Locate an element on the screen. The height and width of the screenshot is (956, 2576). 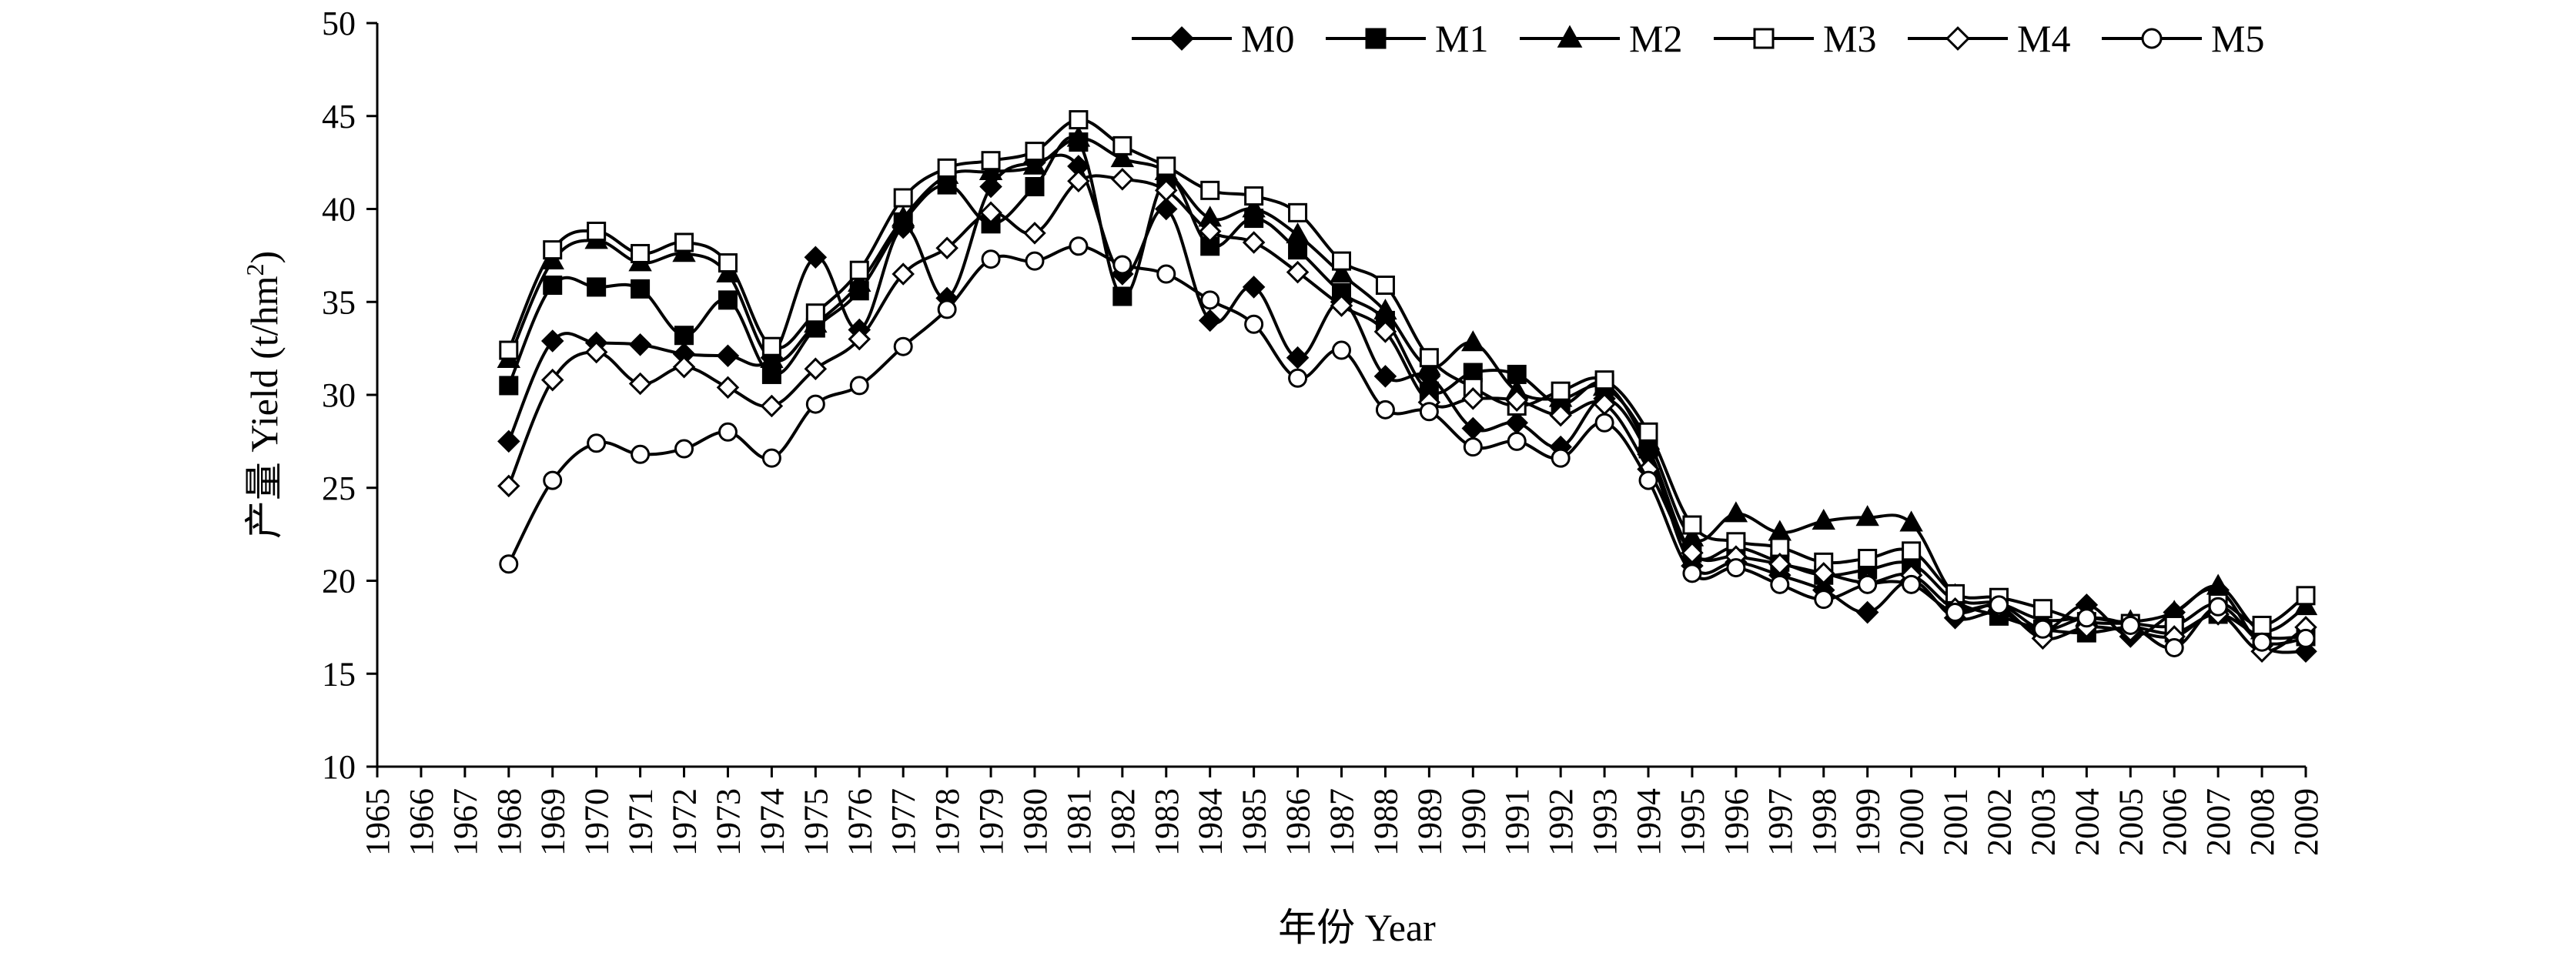
x-axis-title: 年份 Year is located at coordinates (1357, 927).